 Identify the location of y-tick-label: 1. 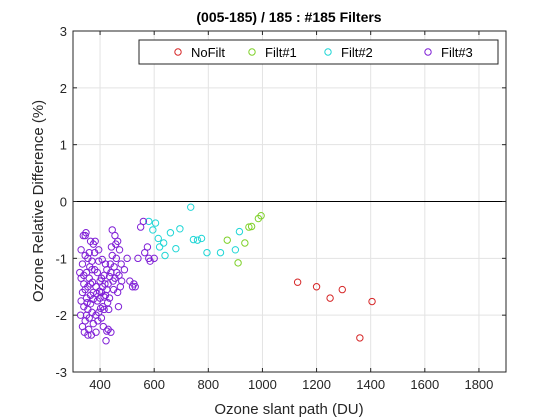
(63, 145).